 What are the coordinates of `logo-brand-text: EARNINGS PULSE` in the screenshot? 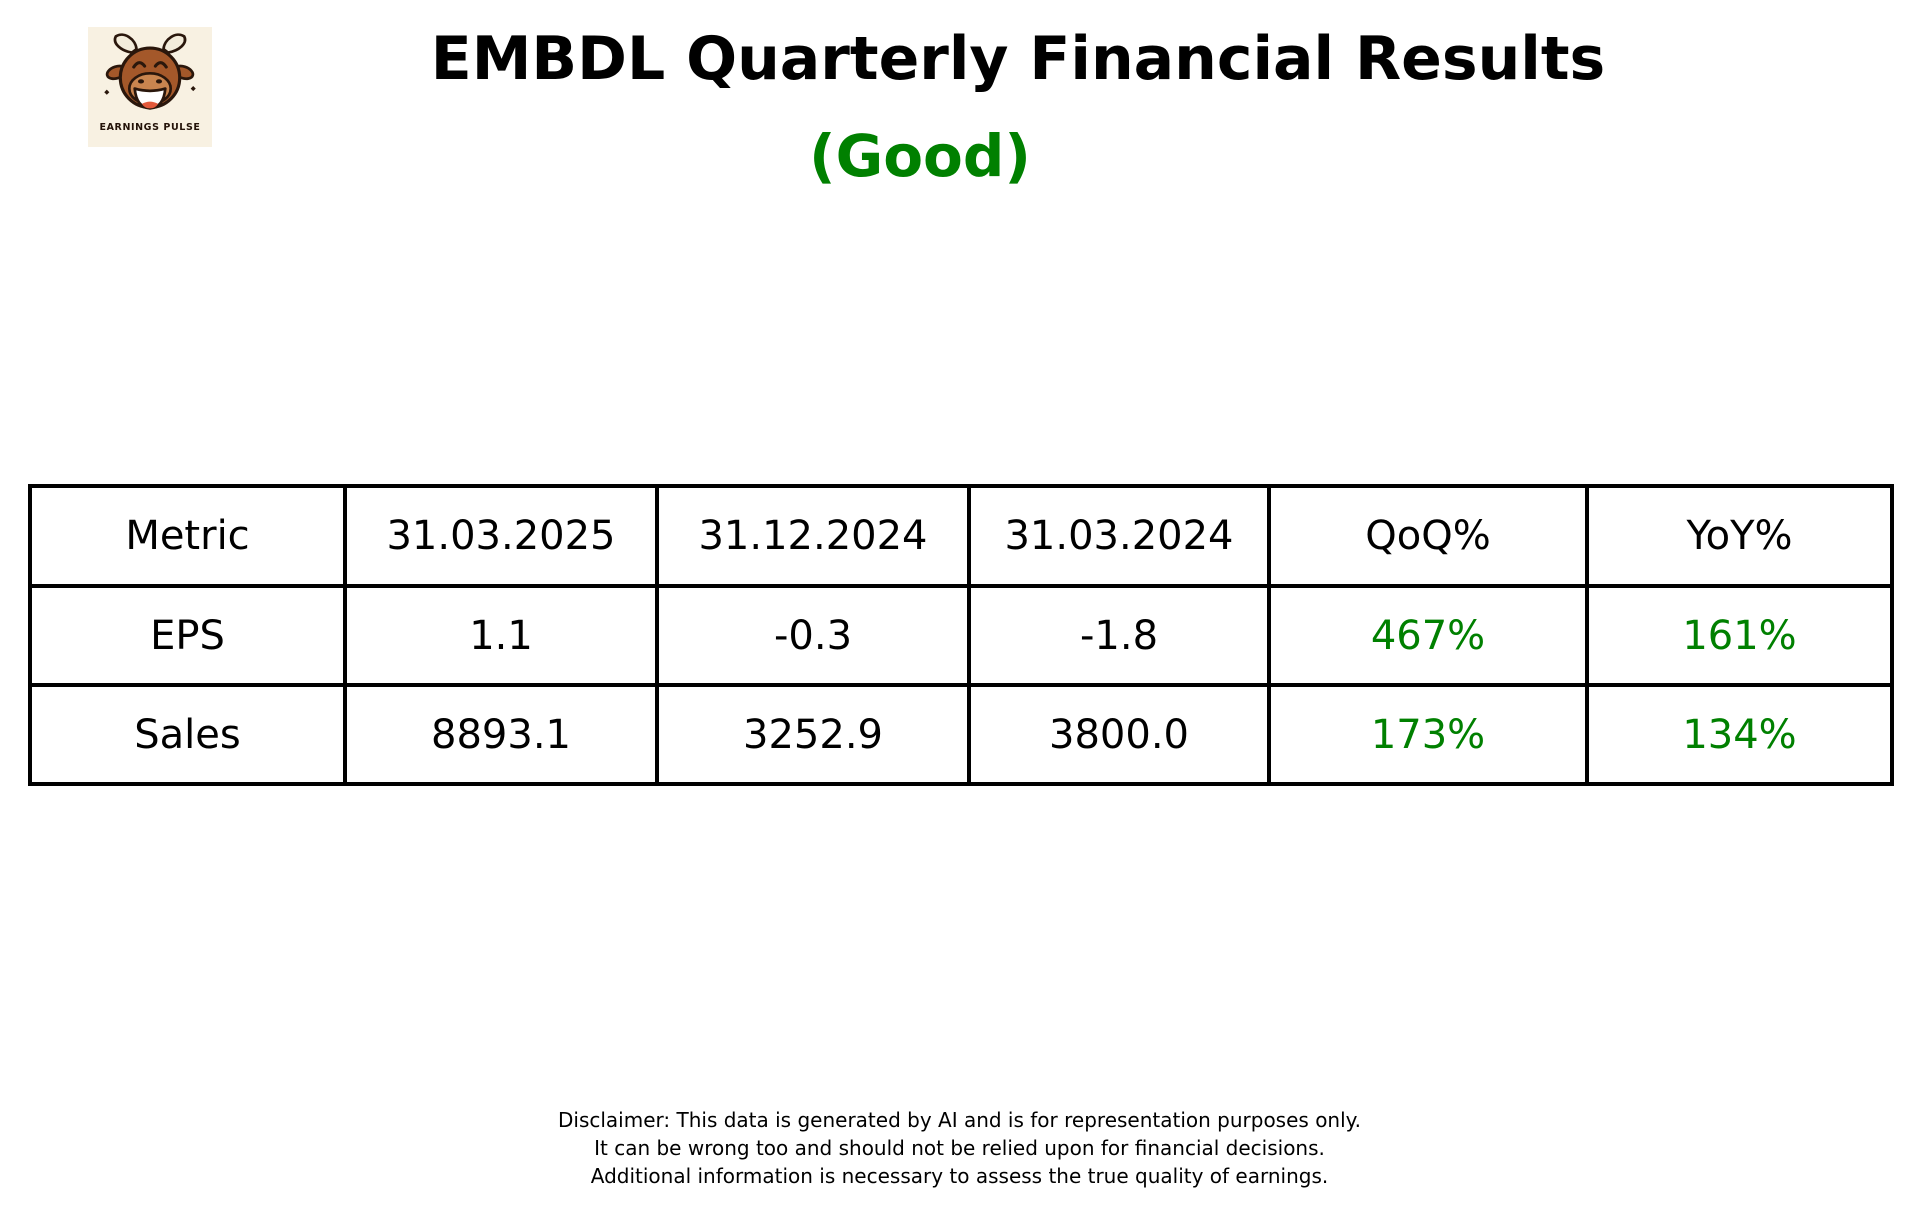 It's located at (150, 127).